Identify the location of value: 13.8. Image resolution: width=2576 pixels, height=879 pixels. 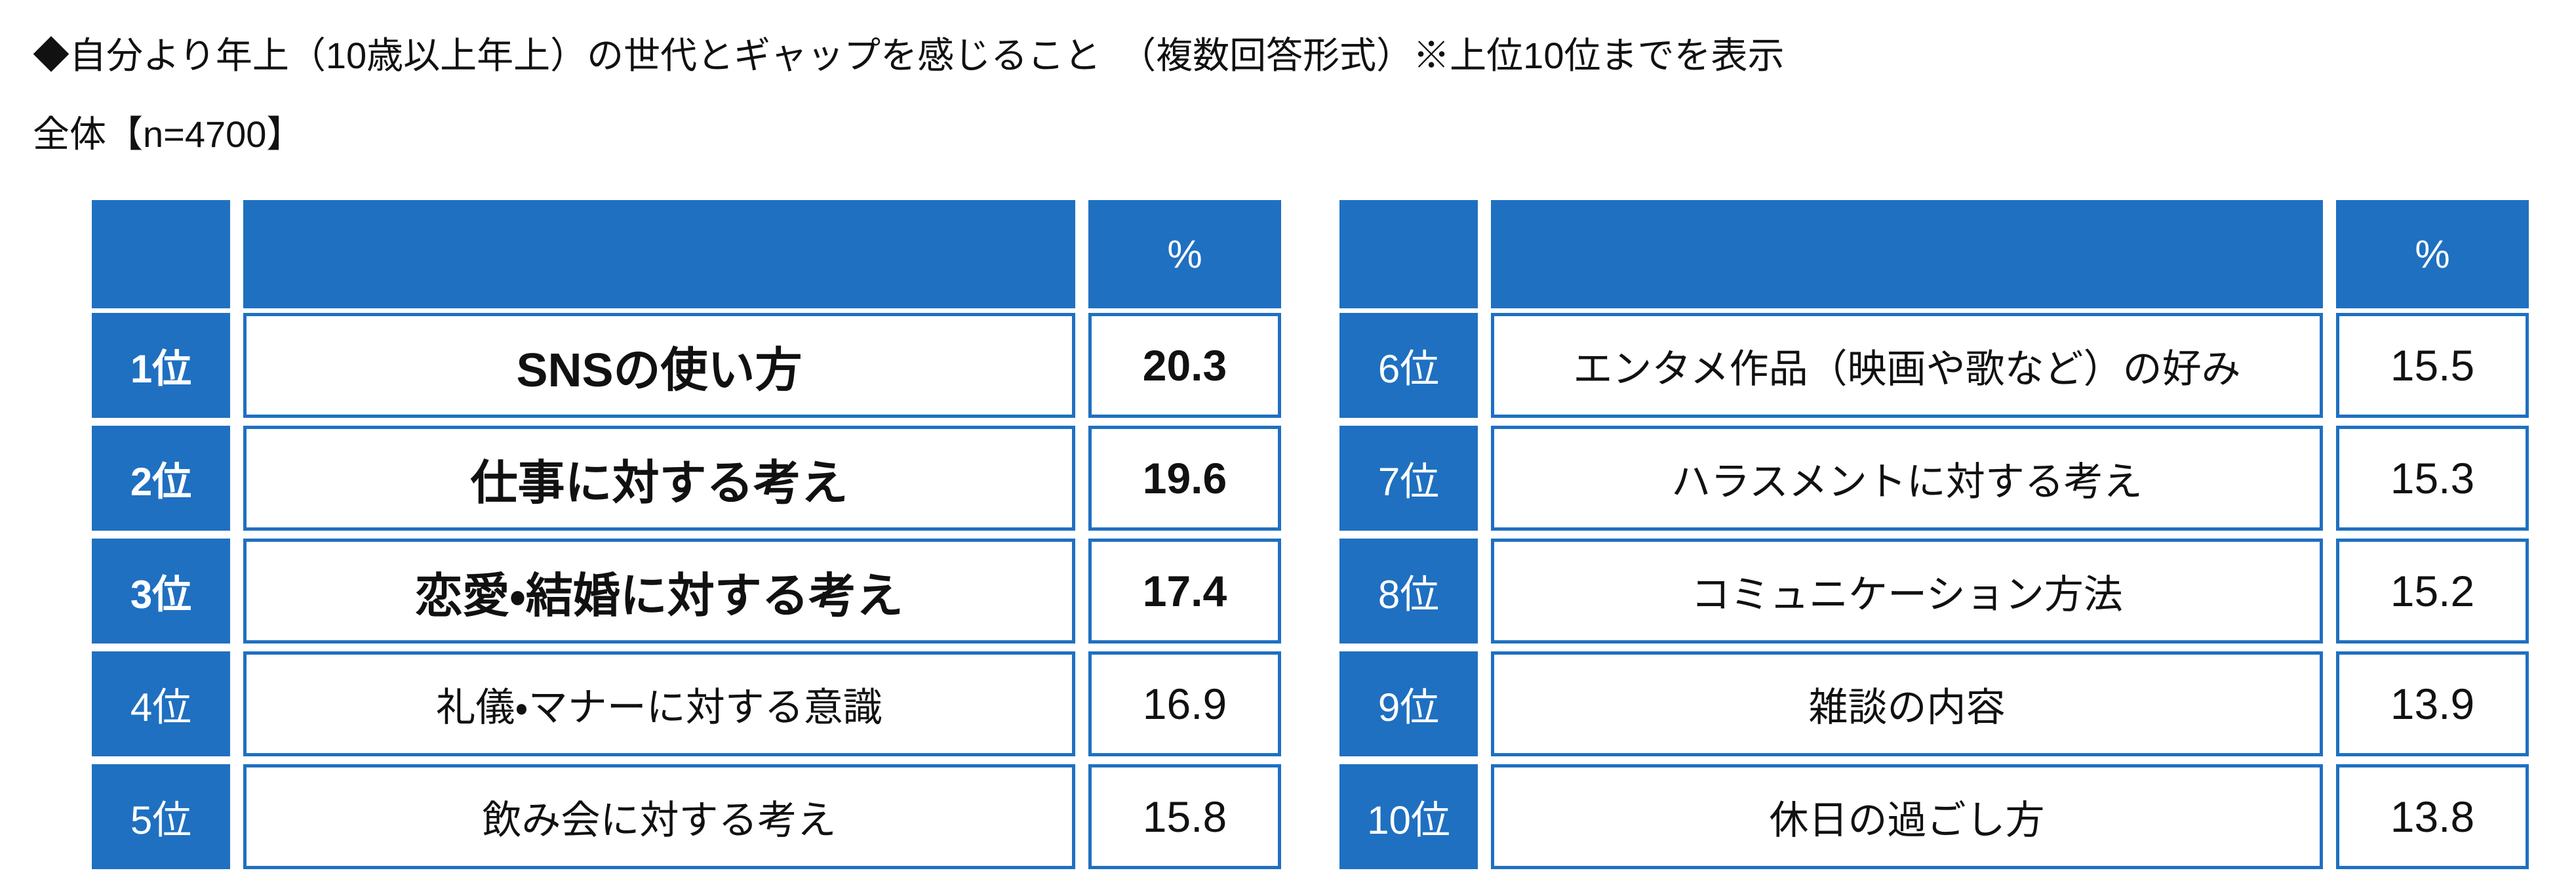
(2432, 816).